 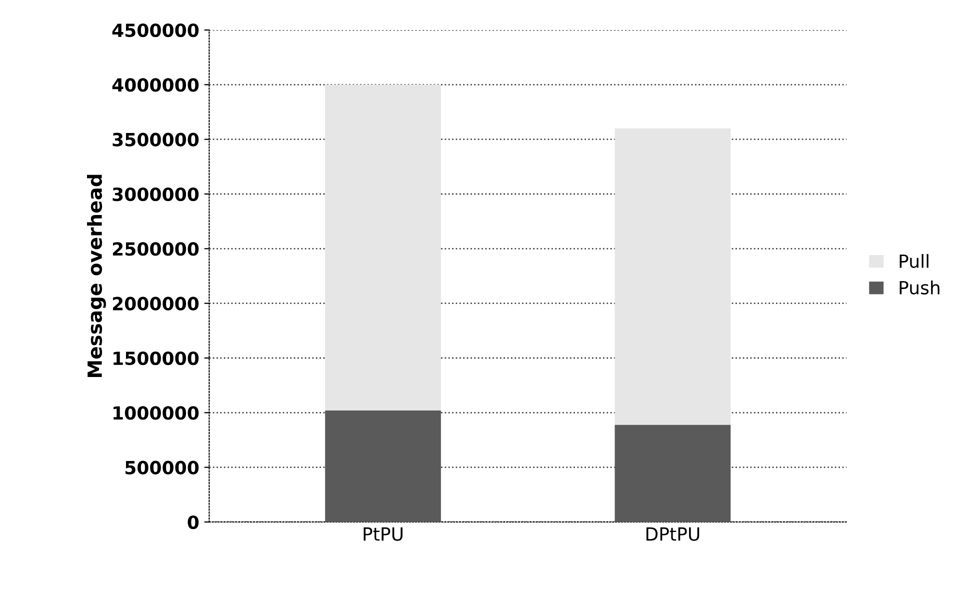 I want to click on y-axis-title: Message overhead, so click(x=96, y=275).